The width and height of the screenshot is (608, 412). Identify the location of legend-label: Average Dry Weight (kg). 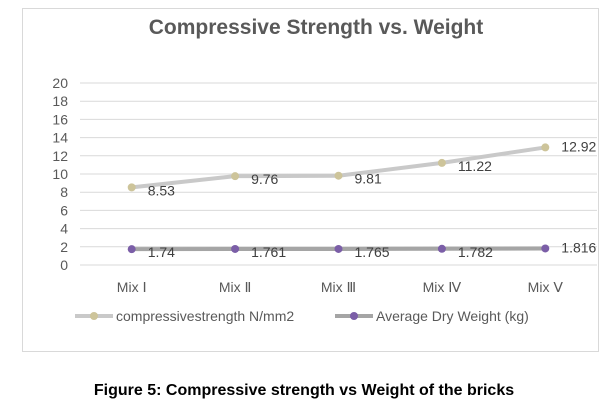
(452, 316).